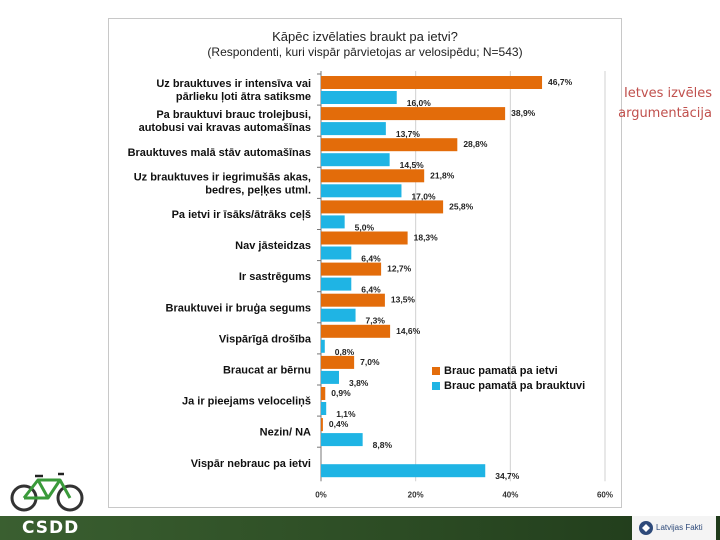  What do you see at coordinates (339, 424) in the screenshot?
I see `data-label: 0,4%` at bounding box center [339, 424].